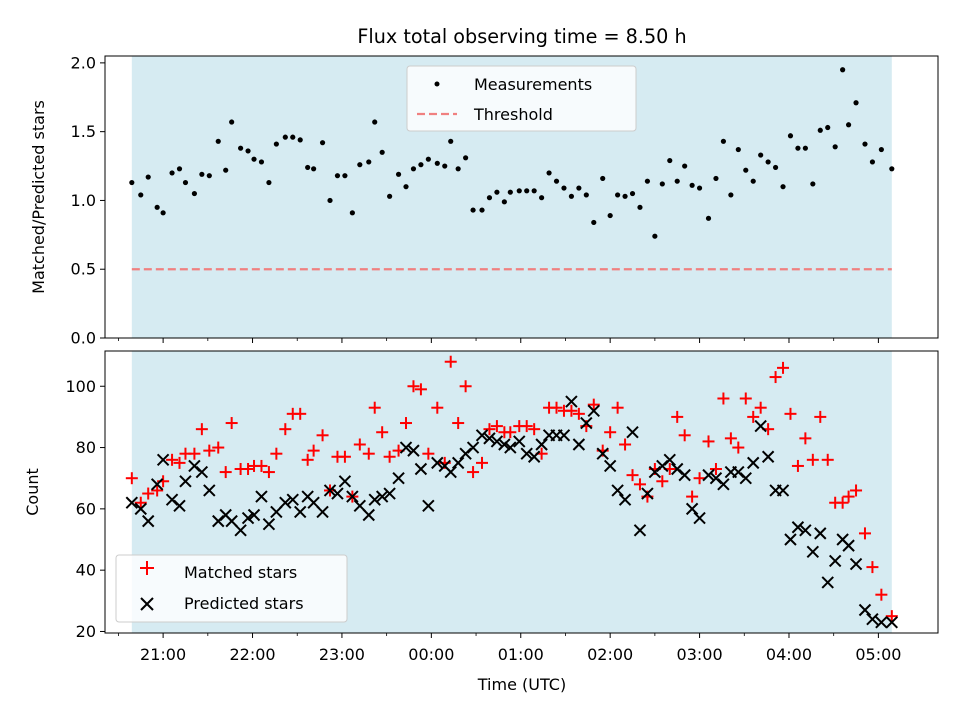  What do you see at coordinates (521, 654) in the screenshot?
I see `x-tick-label: 01:00` at bounding box center [521, 654].